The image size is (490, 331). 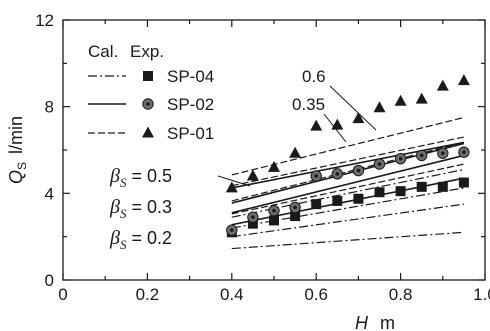 What do you see at coordinates (362, 322) in the screenshot?
I see `x-axis-symbol: H` at bounding box center [362, 322].